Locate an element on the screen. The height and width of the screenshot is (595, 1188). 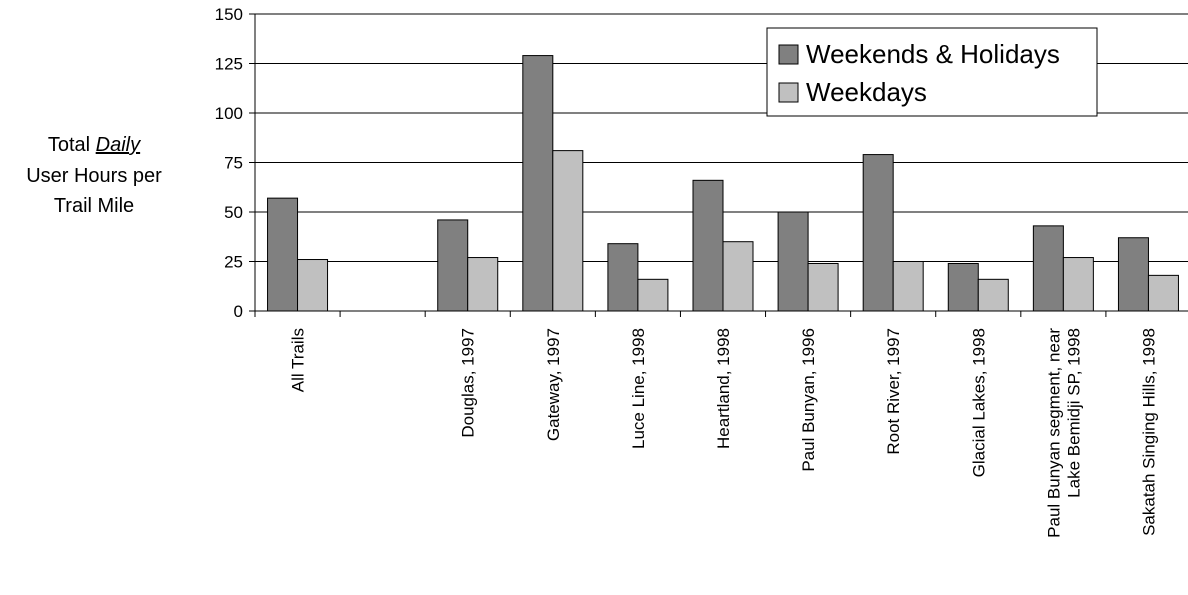
y-axis-label-line: Total Daily is located at coordinates (94, 145).